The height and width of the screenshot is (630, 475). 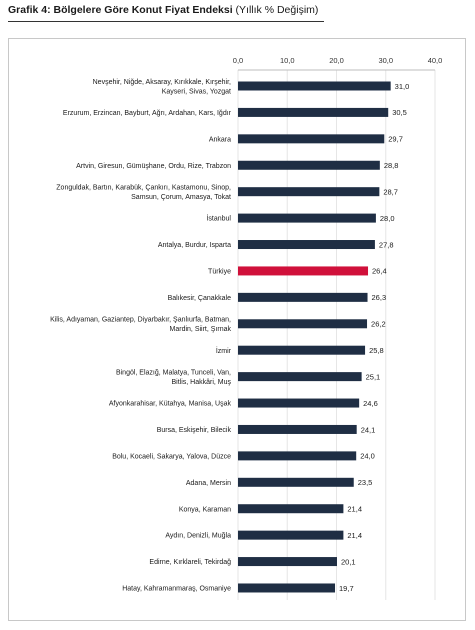 What do you see at coordinates (379, 297) in the screenshot?
I see `data-label: 26,3` at bounding box center [379, 297].